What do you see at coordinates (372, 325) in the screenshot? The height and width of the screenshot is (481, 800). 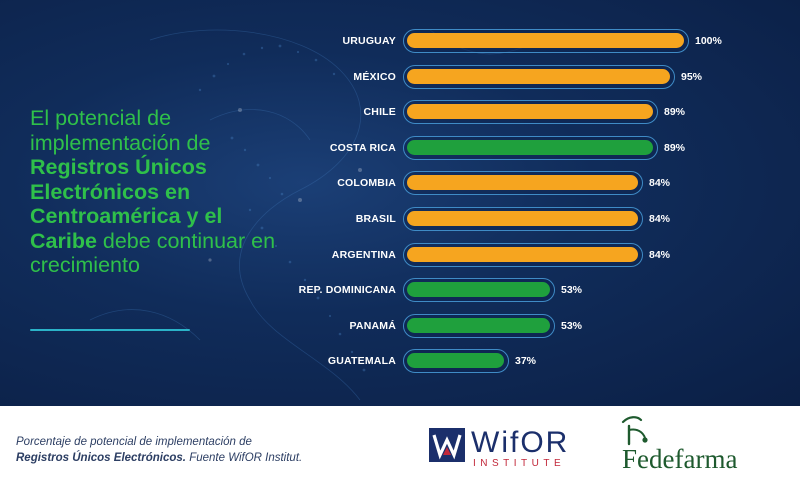 I see `bar-label: PANAMÁ` at bounding box center [372, 325].